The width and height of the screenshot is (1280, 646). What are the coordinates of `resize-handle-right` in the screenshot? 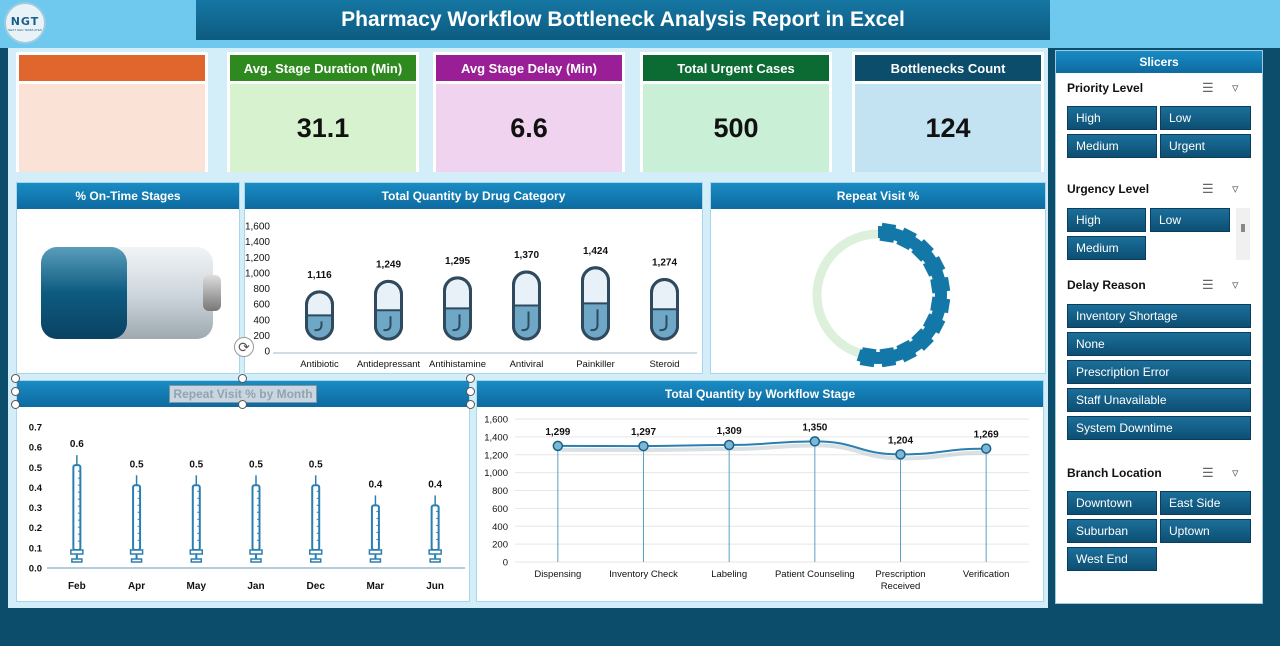 It's located at (470, 391).